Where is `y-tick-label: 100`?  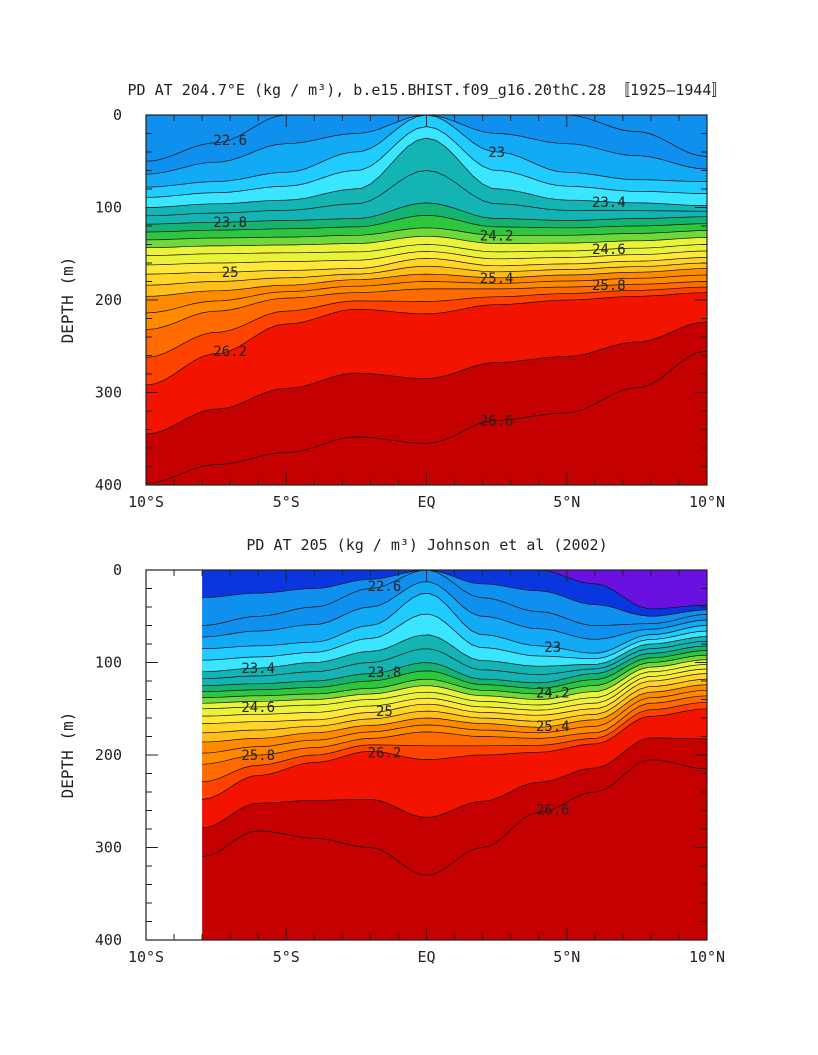
y-tick-label: 100 is located at coordinates (108, 208).